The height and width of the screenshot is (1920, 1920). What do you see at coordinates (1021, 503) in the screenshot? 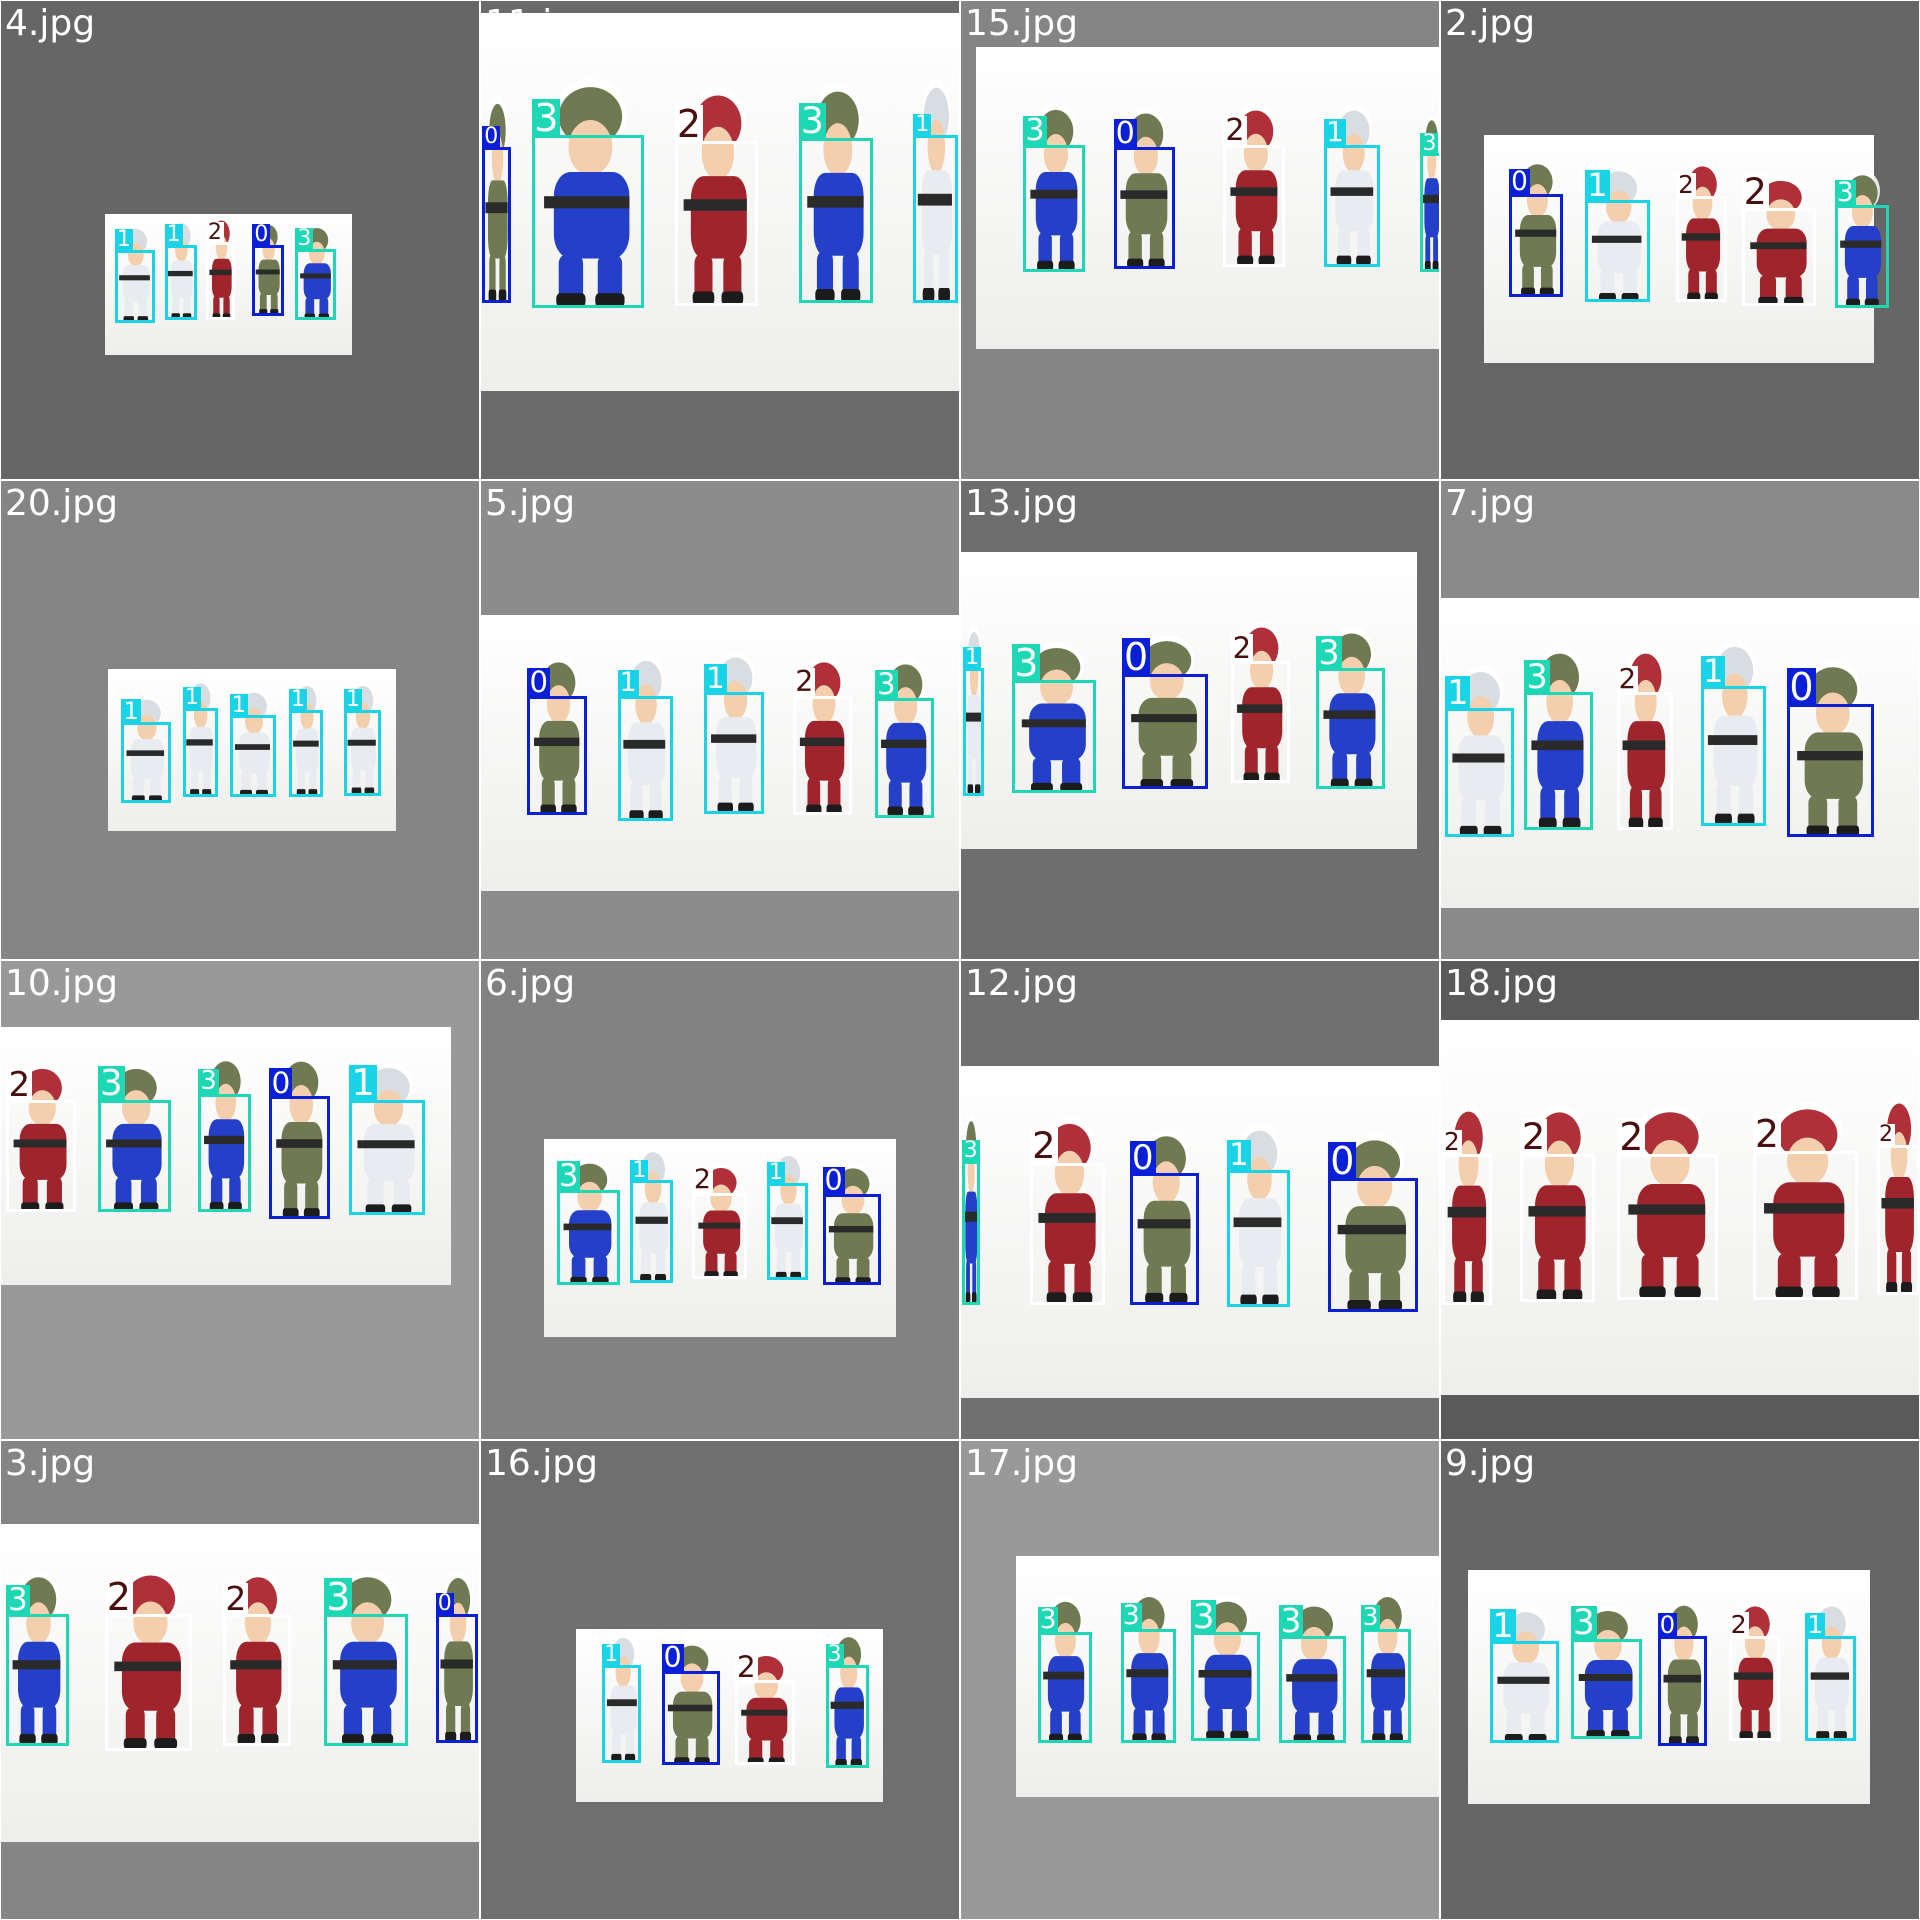
I see `tile-filename: 13.jpg` at bounding box center [1021, 503].